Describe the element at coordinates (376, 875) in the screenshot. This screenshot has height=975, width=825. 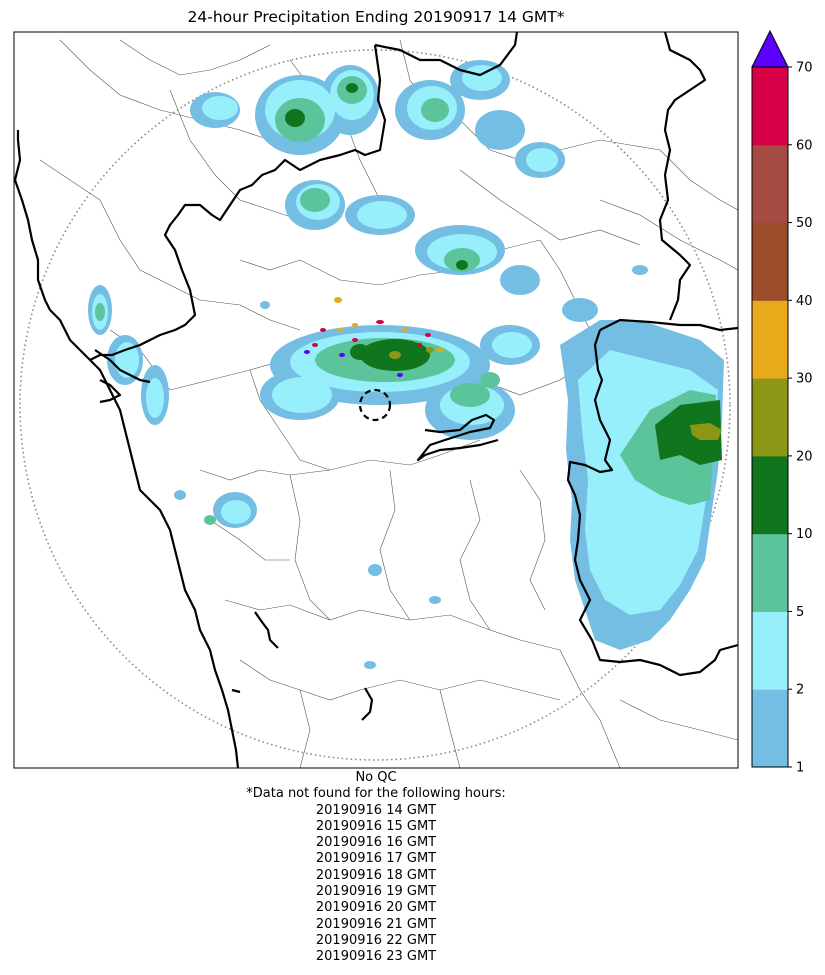
I see `missing-hour-item: 20190916 18 GMT` at that location.